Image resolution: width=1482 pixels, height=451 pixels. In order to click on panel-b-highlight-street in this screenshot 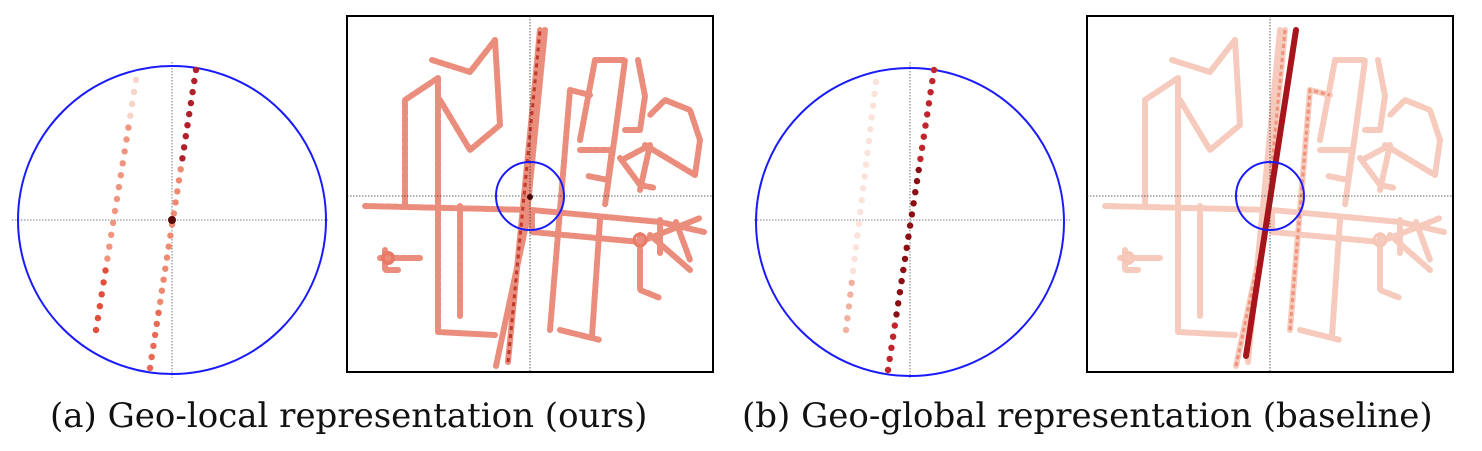, I will do `click(1271, 193)`.